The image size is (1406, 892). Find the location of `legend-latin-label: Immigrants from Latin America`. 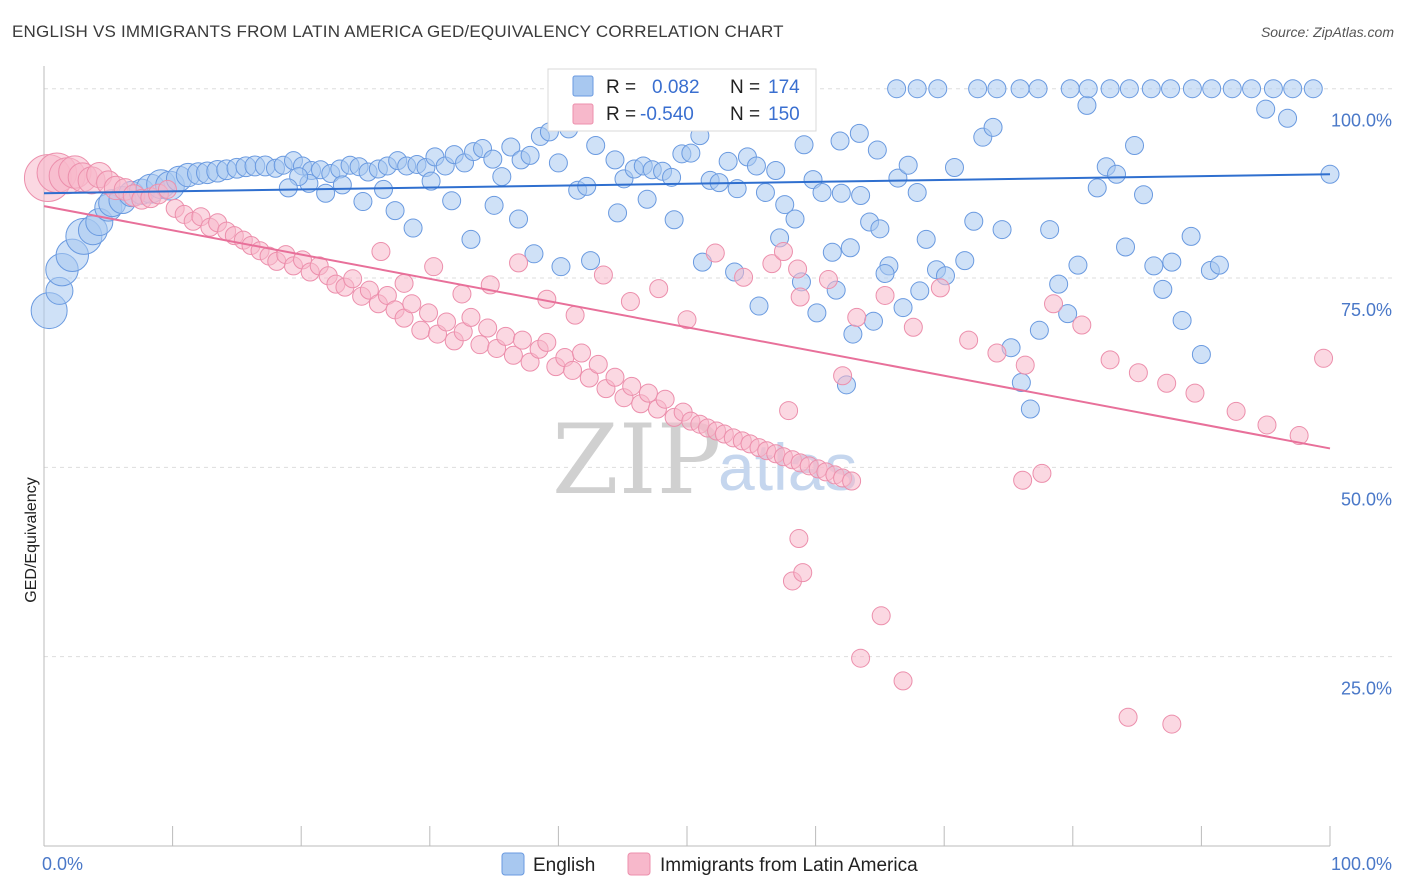

legend-latin-label: Immigrants from Latin America is located at coordinates (789, 865).